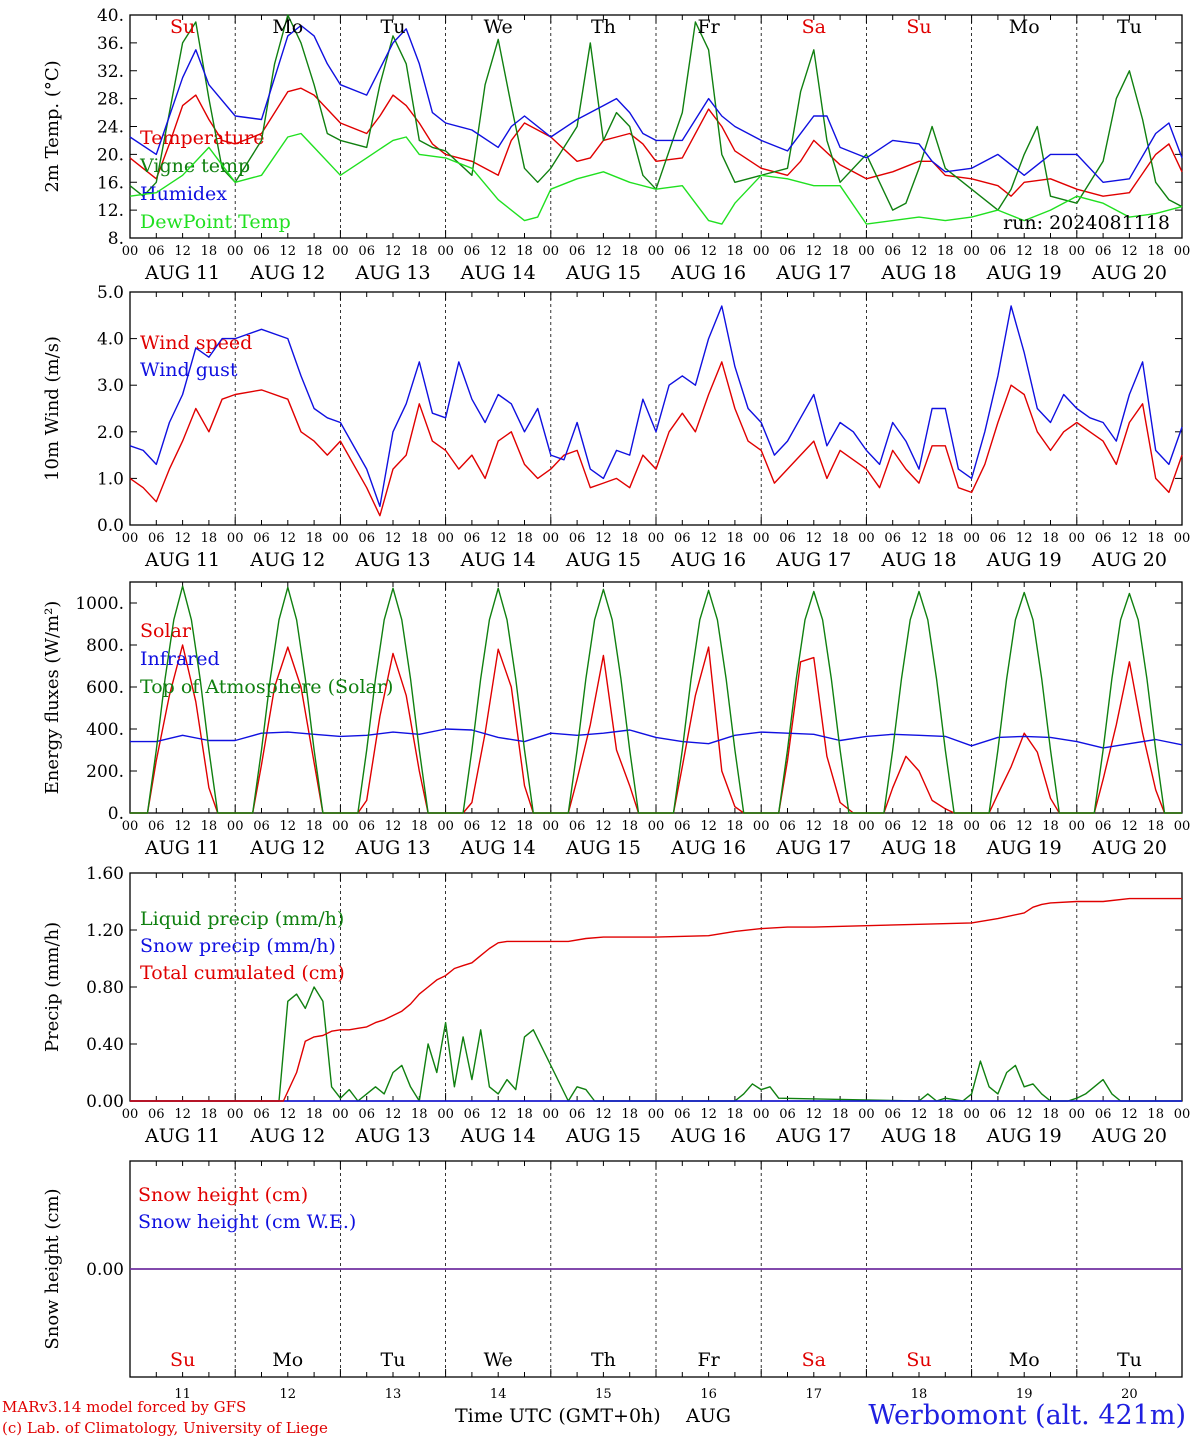 The image size is (1194, 1445). What do you see at coordinates (182, 27) in the screenshot?
I see `weekday-label: Su` at bounding box center [182, 27].